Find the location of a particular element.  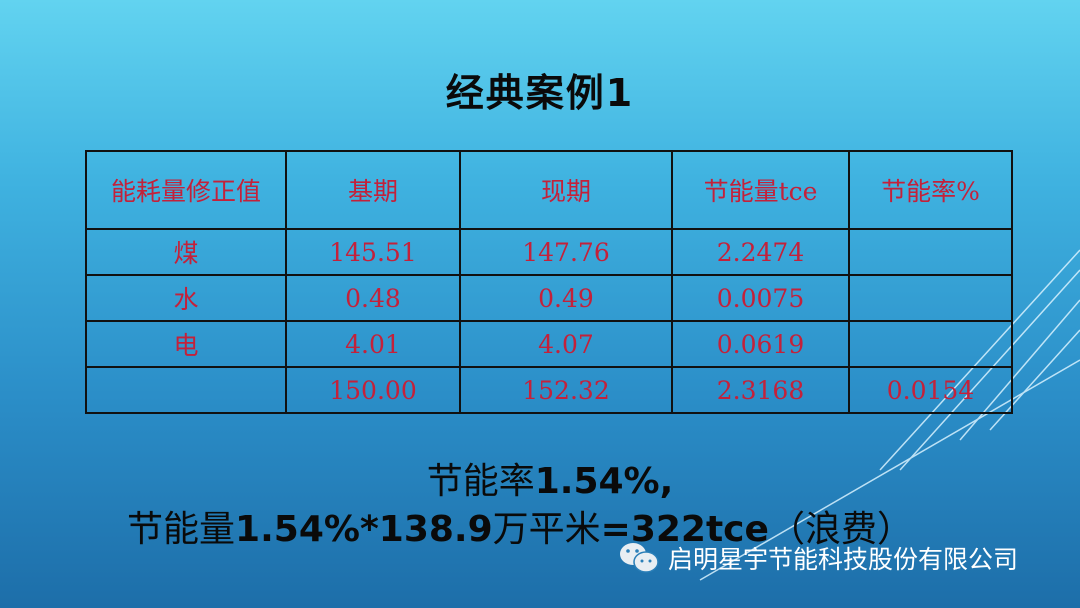

cell: 2.2474 is located at coordinates (760, 252).